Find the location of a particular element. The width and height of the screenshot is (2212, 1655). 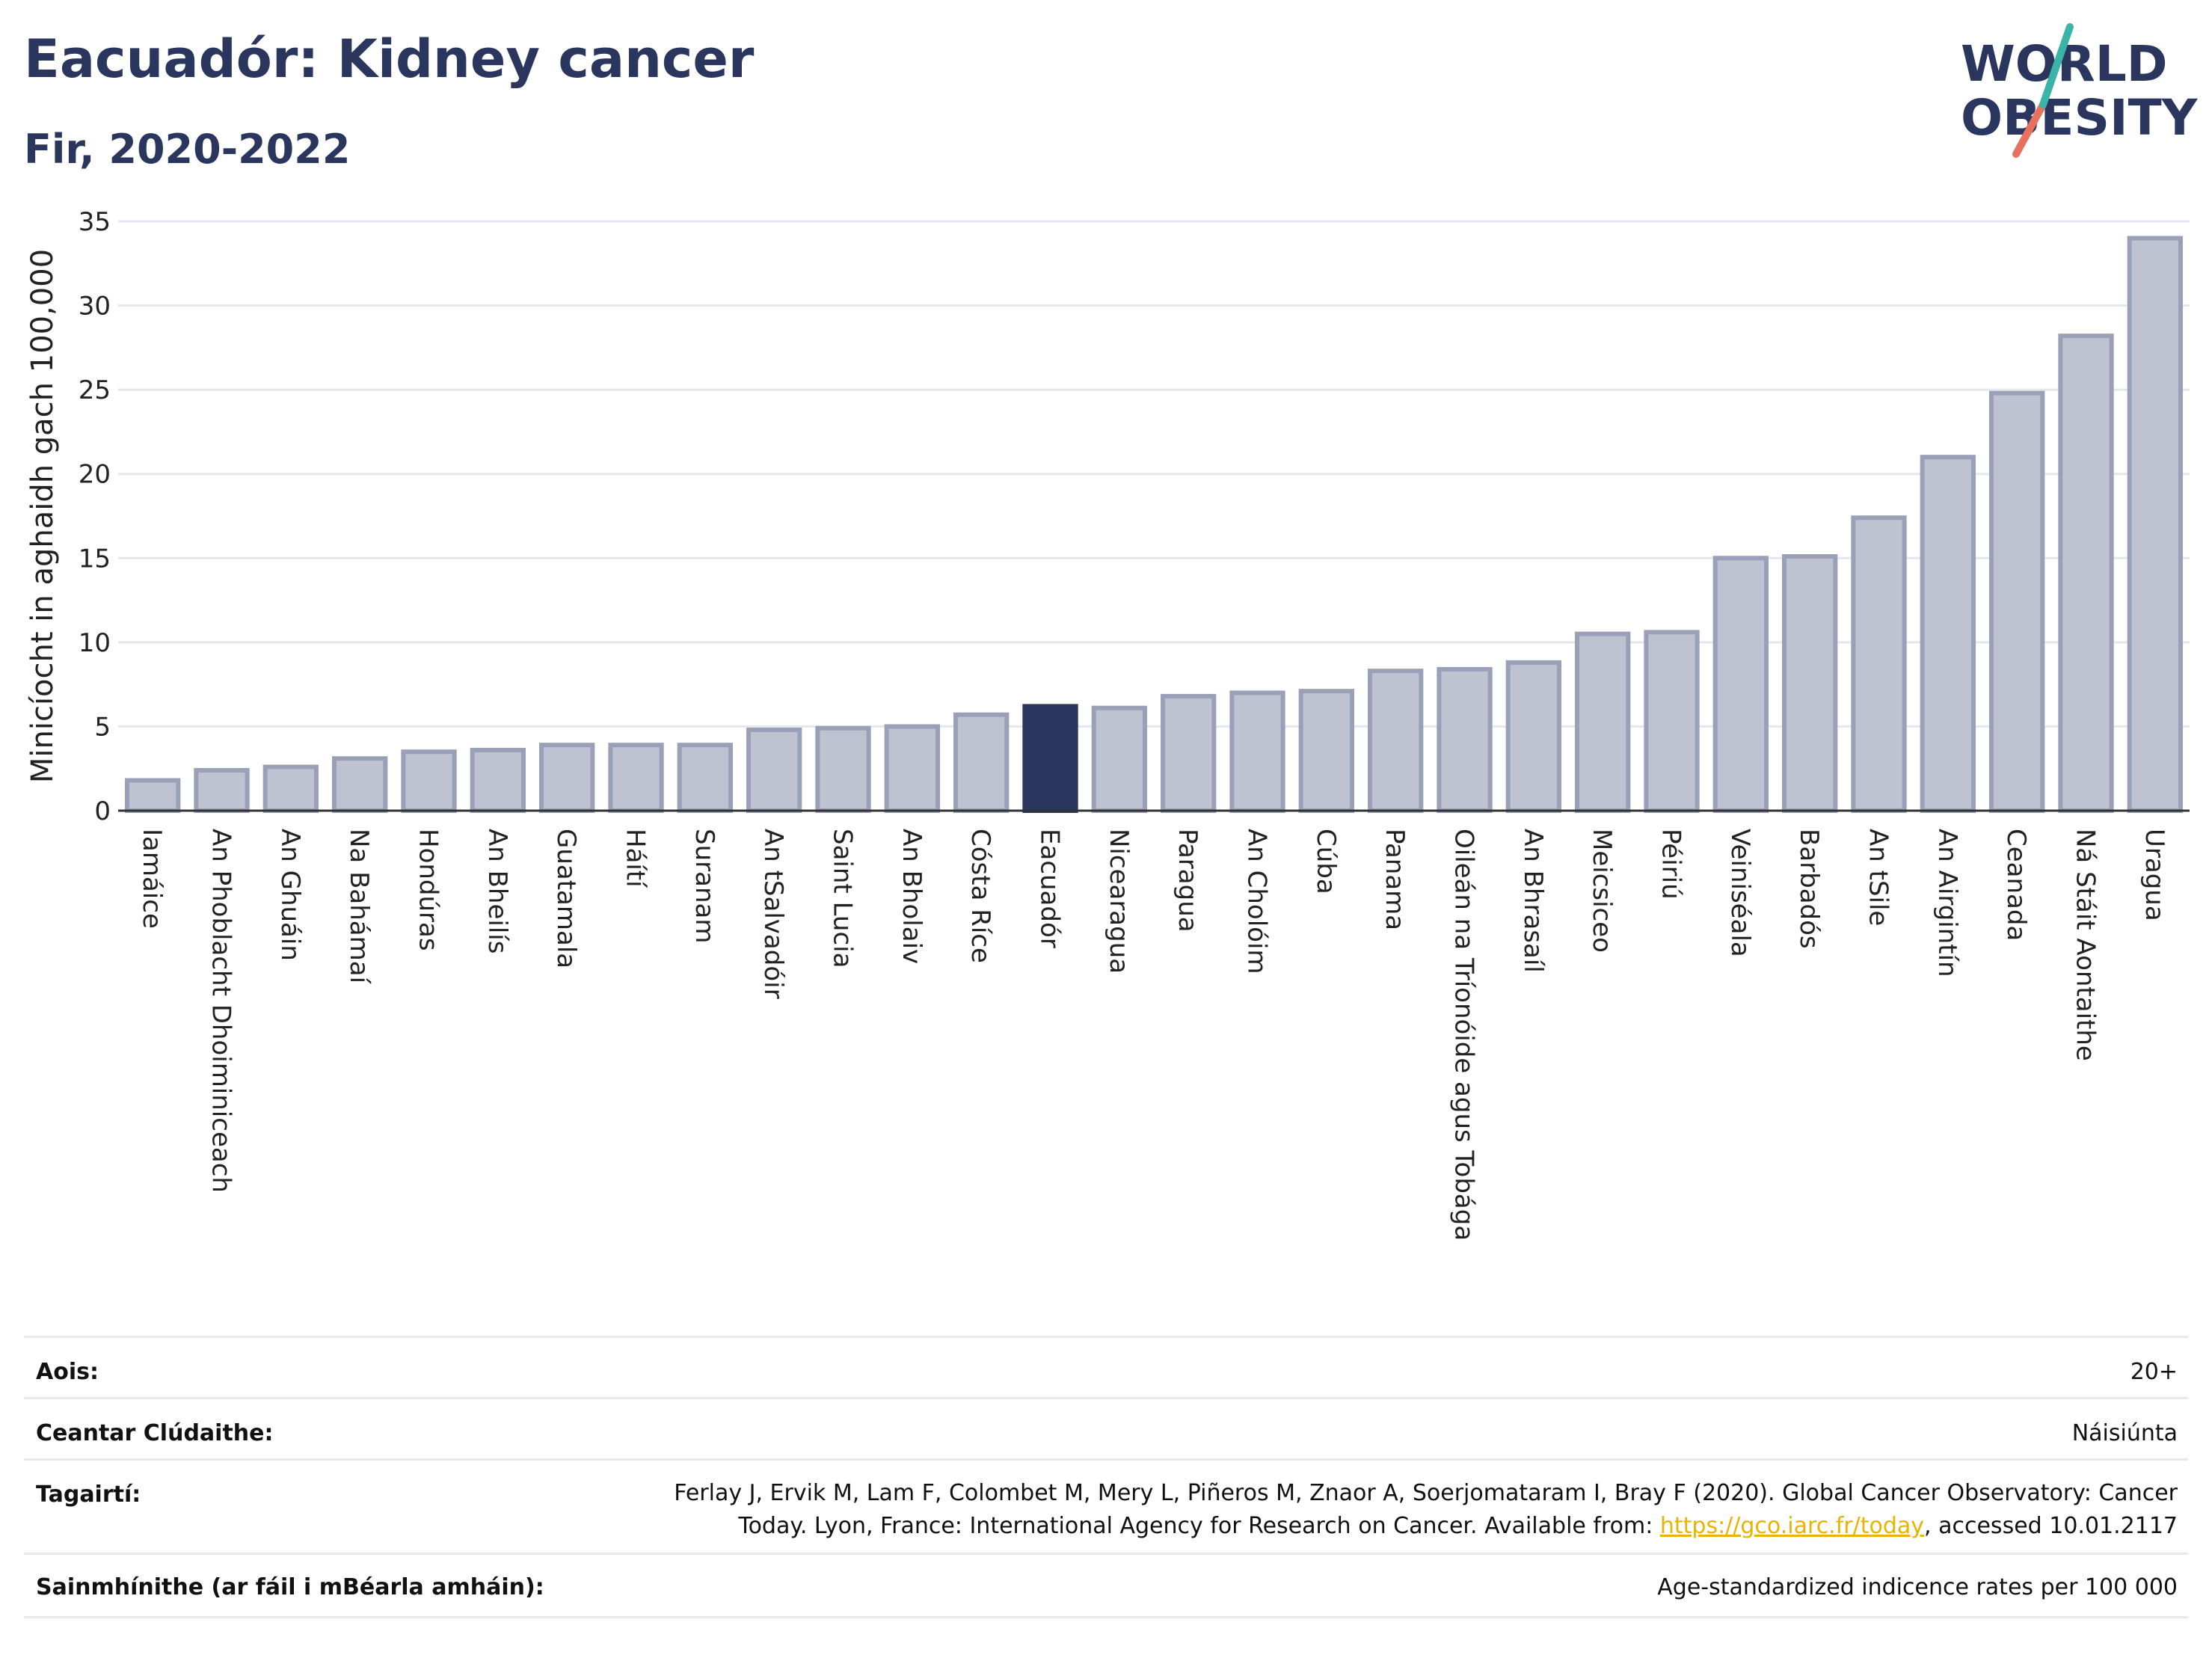

meta-age-label: Aois: is located at coordinates (67, 1372).